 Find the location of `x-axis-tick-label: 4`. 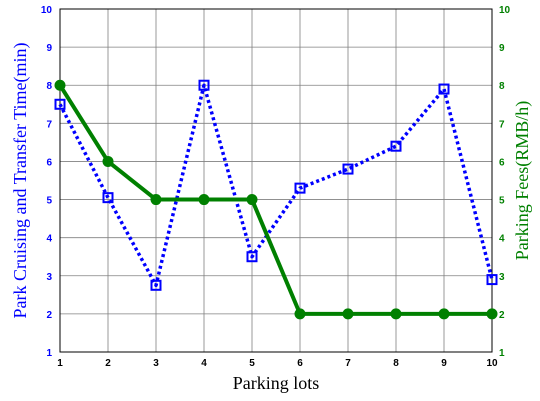

x-axis-tick-label: 4 is located at coordinates (204, 363).